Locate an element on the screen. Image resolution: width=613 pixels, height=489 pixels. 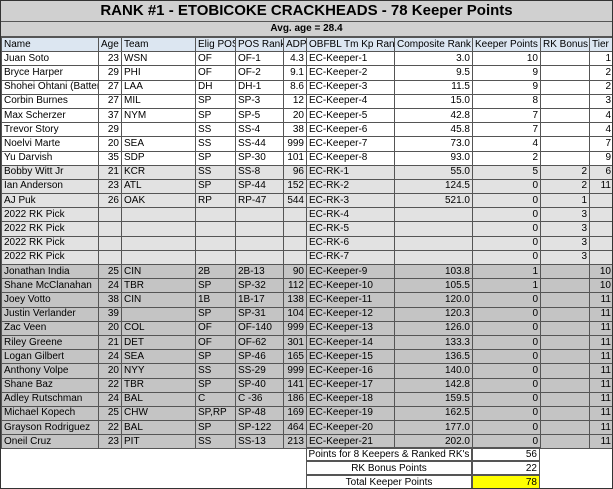
cell-composite-rank is located at coordinates (433, 257).